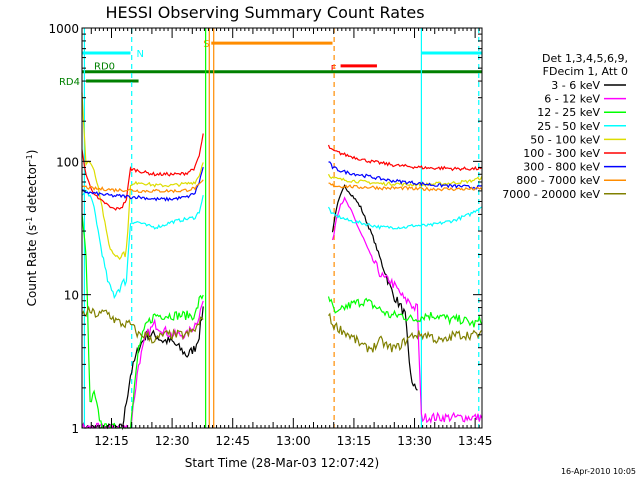  Describe the element at coordinates (585, 58) in the screenshot. I see `legend-header-0: Det 1,3,4,5,6,9,` at that location.